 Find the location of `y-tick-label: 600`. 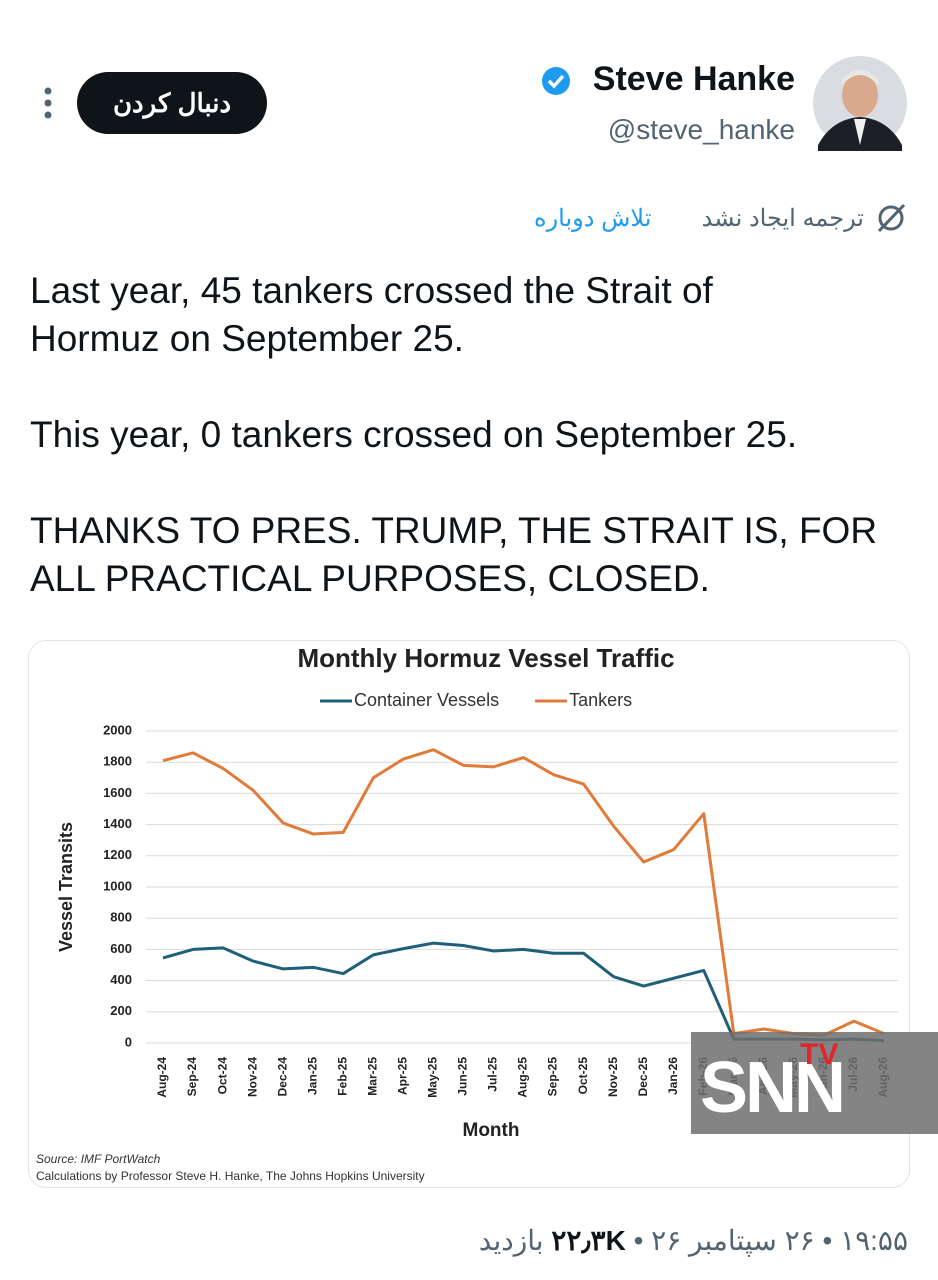

y-tick-label: 600 is located at coordinates (121, 948).